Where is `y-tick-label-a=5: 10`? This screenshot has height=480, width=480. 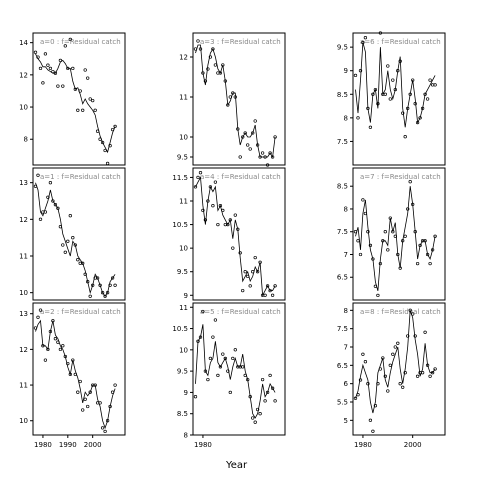
y-tick-label-a=5: 10 is located at coordinates (183, 350).